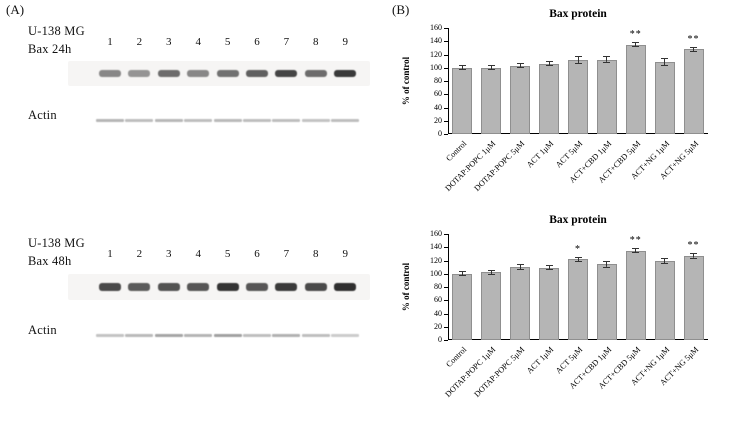 This screenshot has height=429, width=735. Describe the element at coordinates (286, 42) in the screenshot. I see `lane-number: 7` at that location.